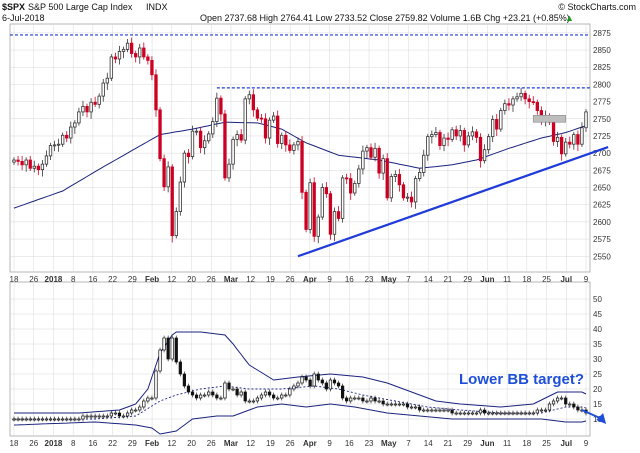 This screenshot has width=640, height=453. What do you see at coordinates (191, 279) in the screenshot?
I see `price-x-tick-label: 20` at bounding box center [191, 279].